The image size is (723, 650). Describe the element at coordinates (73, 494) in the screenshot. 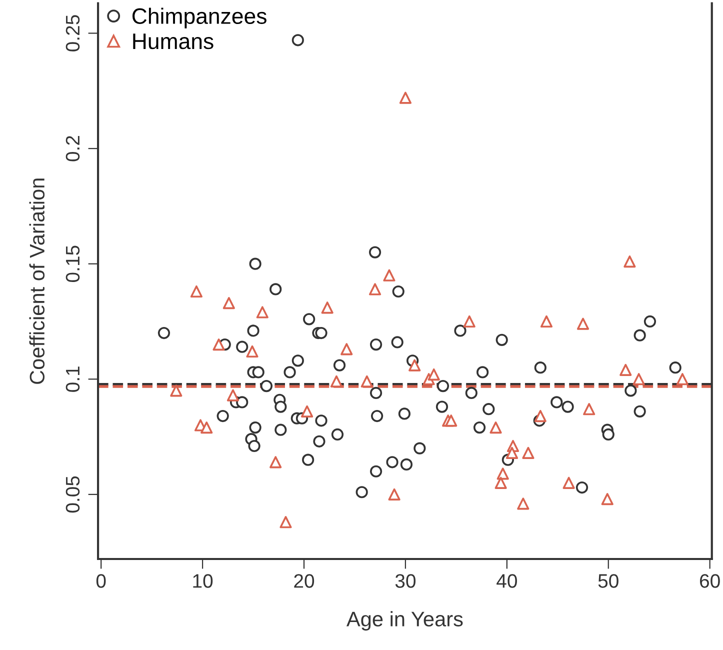

I see `y-tick-label: 0.05` at that location.